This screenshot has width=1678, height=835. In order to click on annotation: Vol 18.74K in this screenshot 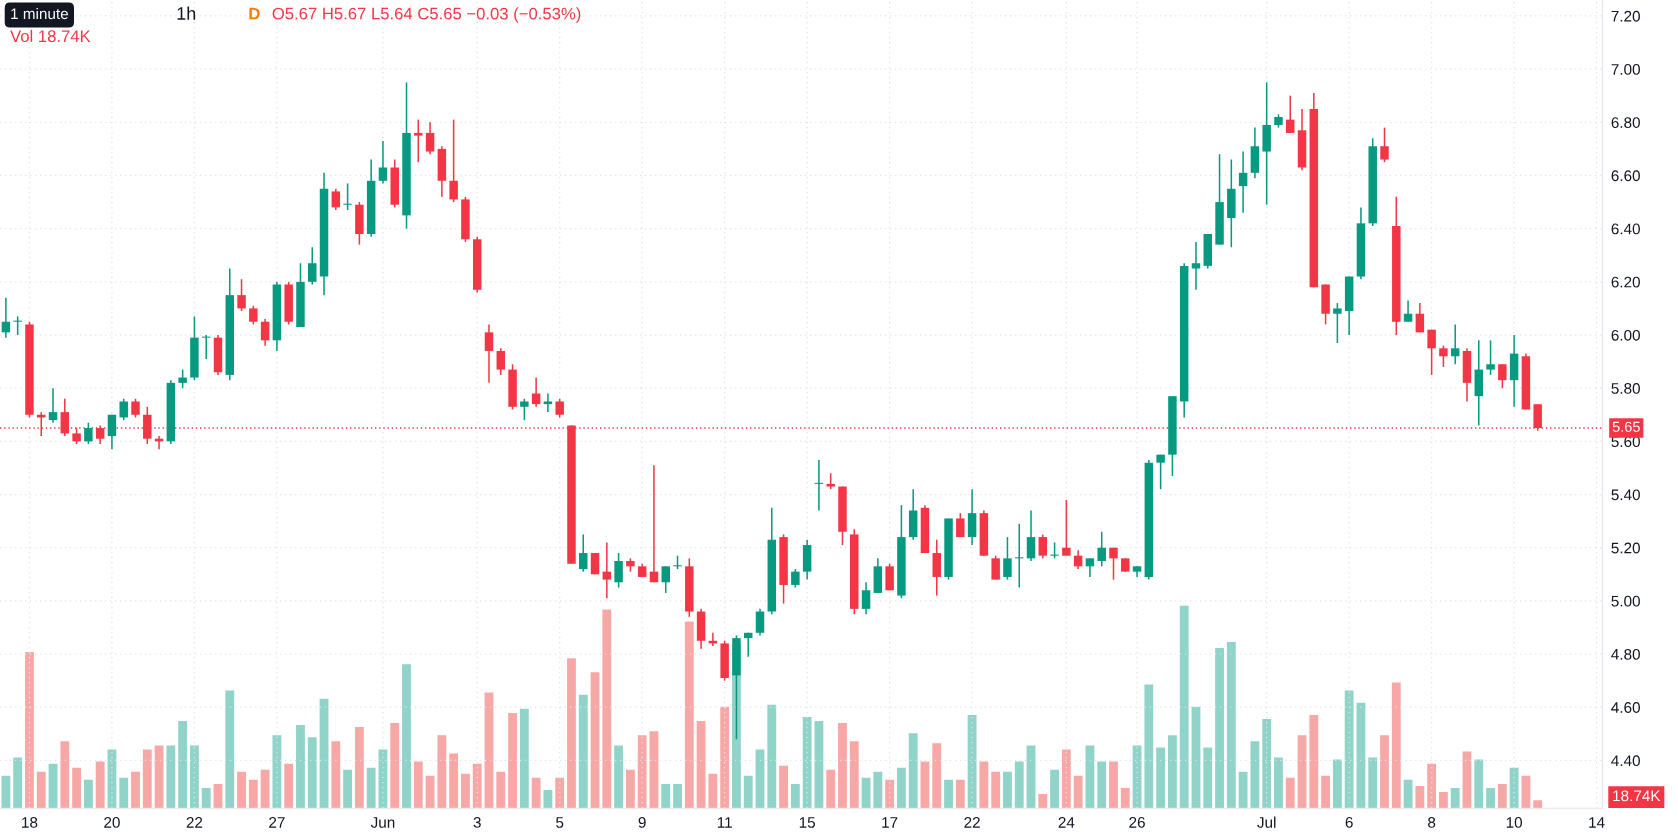, I will do `click(50, 36)`.